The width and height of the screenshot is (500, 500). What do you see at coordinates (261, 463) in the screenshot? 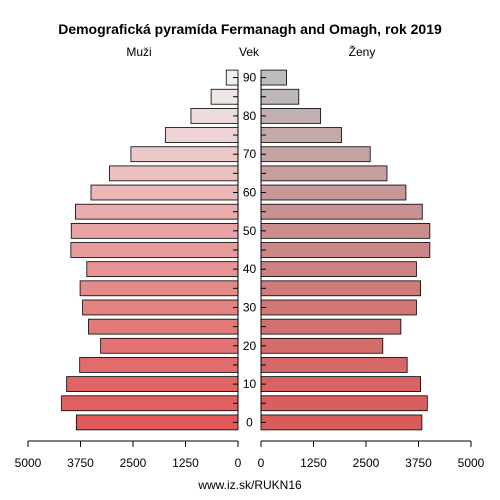
I see `x-tick-label-right-0: 0` at bounding box center [261, 463].